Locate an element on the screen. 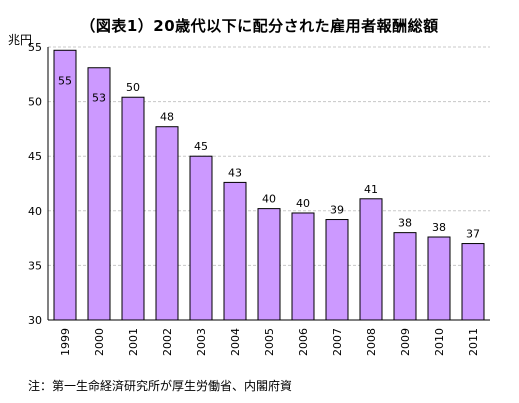 The width and height of the screenshot is (519, 403). data-label: 37 is located at coordinates (473, 234).